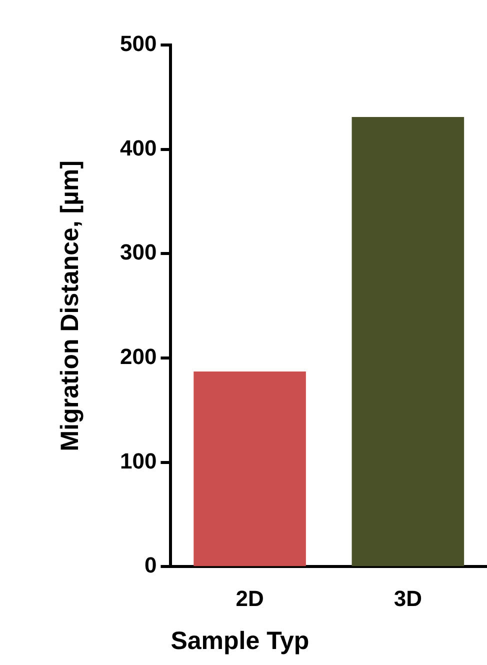 The height and width of the screenshot is (665, 487). Describe the element at coordinates (138, 147) in the screenshot. I see `y-tick-label: 400` at that location.